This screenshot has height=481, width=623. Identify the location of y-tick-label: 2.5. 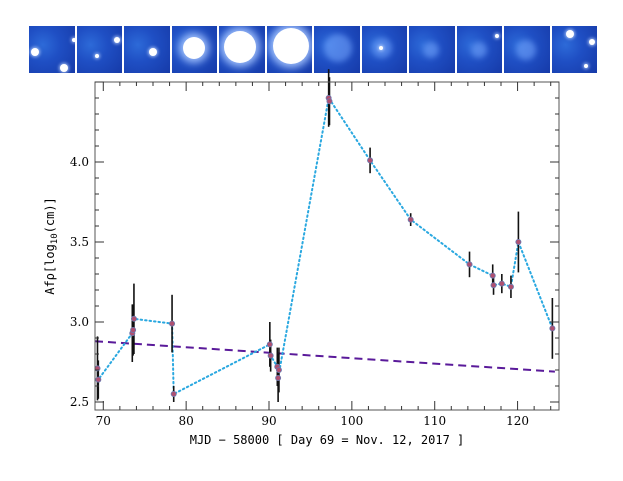
(79, 402).